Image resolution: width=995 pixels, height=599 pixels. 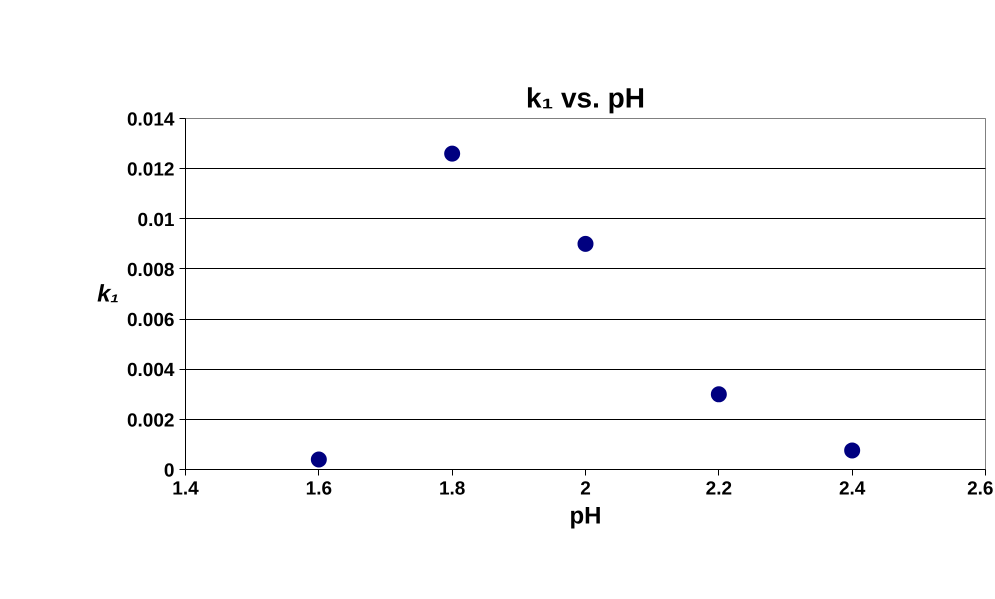 I want to click on y-tick-label: 0.012, so click(x=150, y=170).